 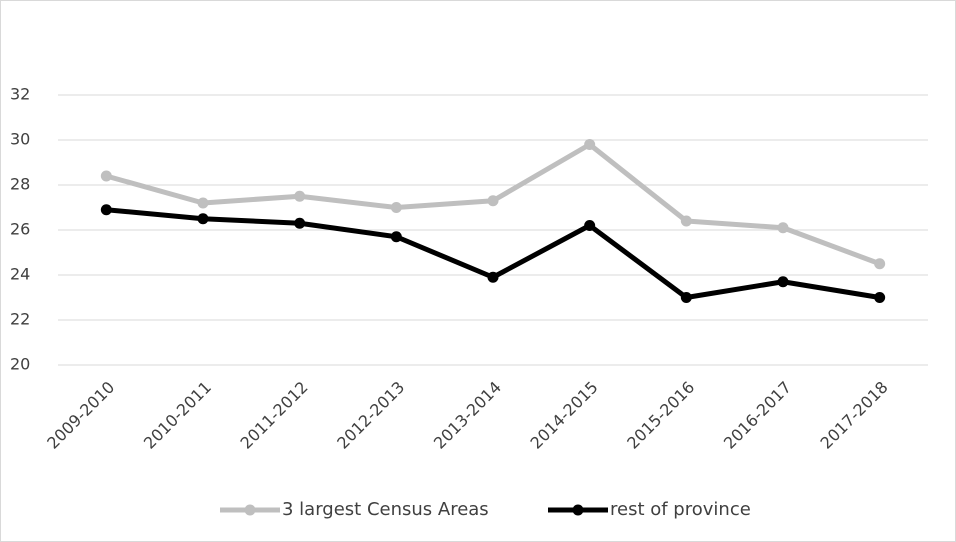 I want to click on y-tick-label: 24, so click(x=20, y=274).